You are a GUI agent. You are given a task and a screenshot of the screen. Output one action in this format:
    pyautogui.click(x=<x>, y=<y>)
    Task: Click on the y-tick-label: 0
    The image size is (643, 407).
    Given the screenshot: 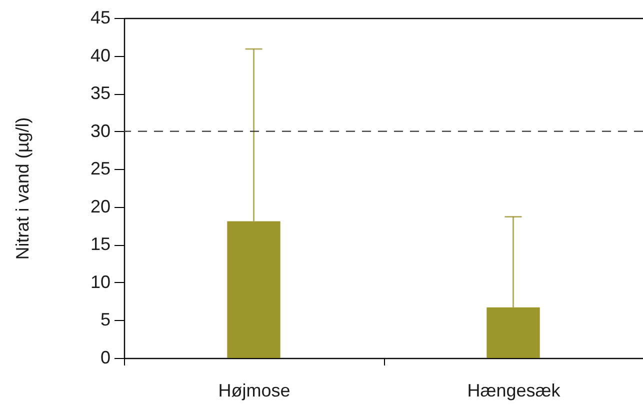 What is the action you would take?
    pyautogui.click(x=105, y=358)
    